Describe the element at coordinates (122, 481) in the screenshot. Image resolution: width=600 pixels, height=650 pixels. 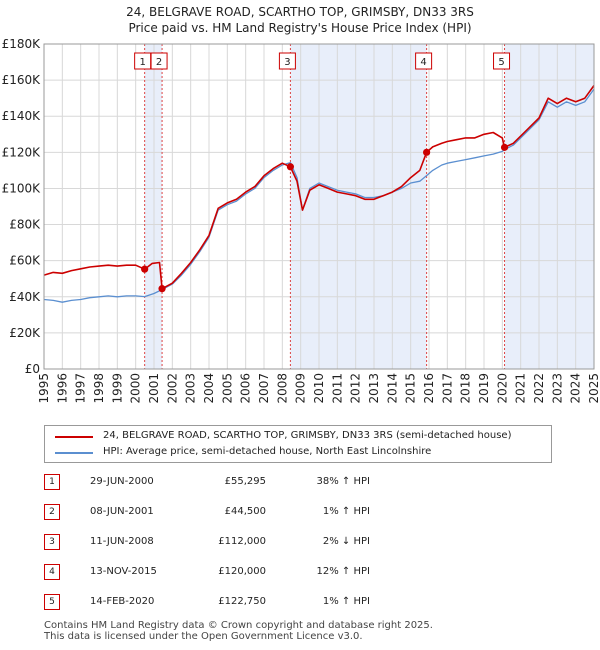
I see `sale-date: 29-JUN-2000` at that location.